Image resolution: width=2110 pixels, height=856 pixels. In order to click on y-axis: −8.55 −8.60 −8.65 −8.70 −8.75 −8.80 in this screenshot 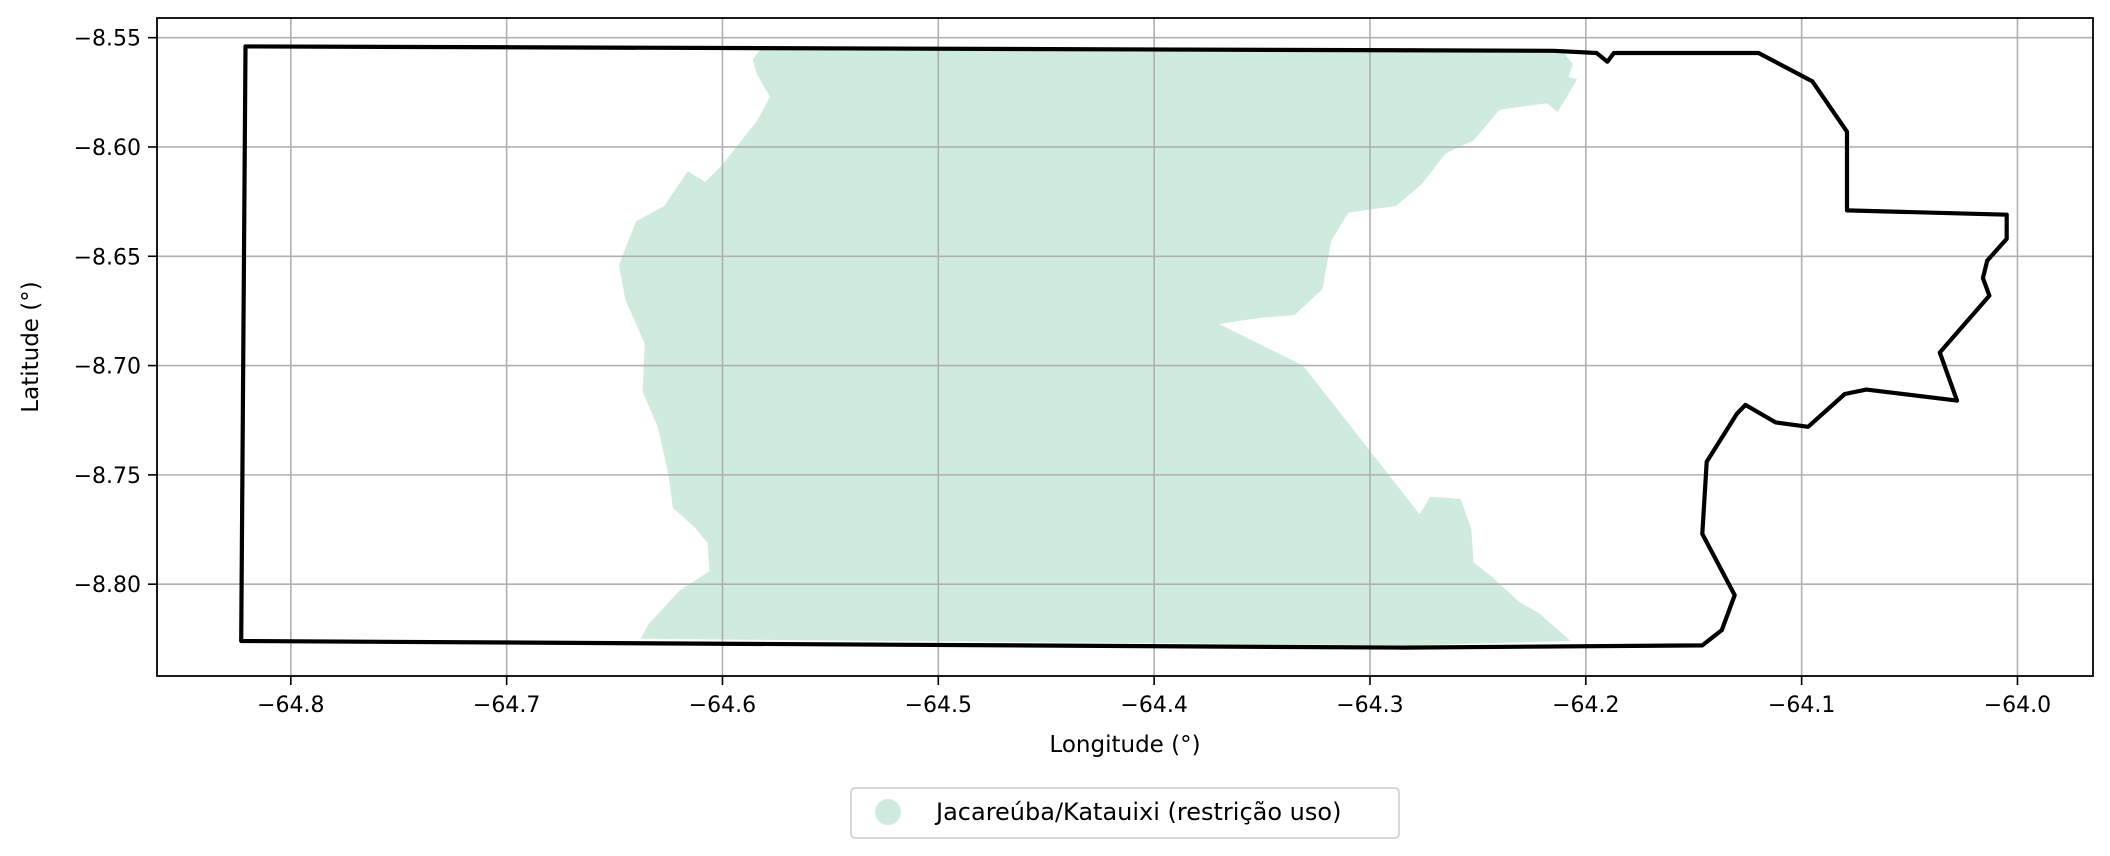, I will do `click(115, 312)`.